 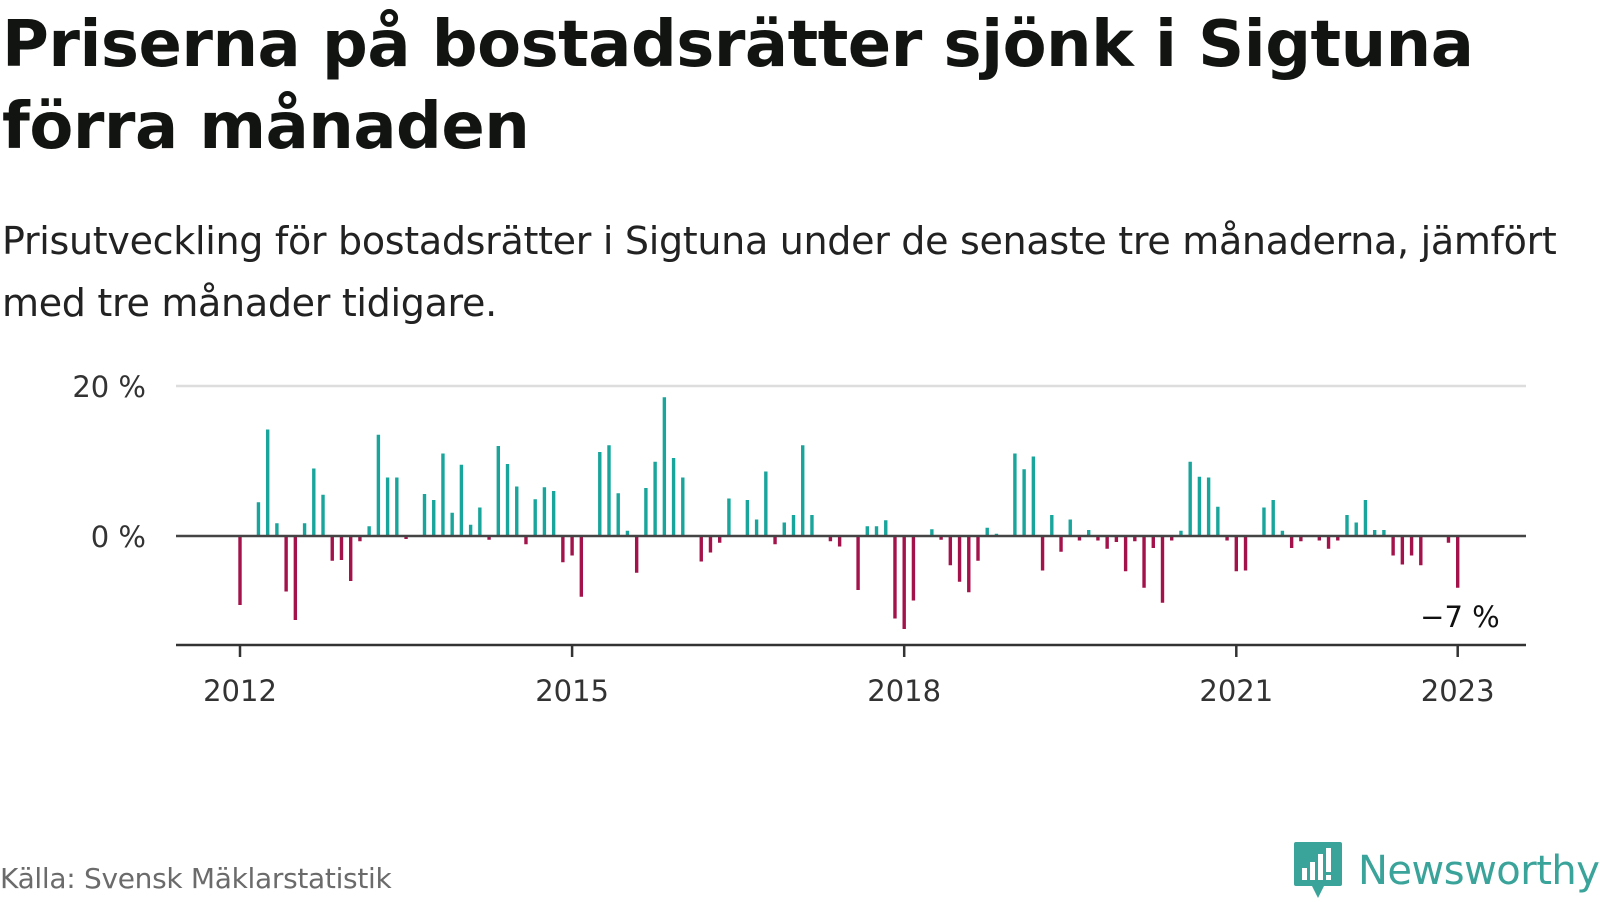 What do you see at coordinates (1236, 691) in the screenshot?
I see `x-tick-label: 2021` at bounding box center [1236, 691].